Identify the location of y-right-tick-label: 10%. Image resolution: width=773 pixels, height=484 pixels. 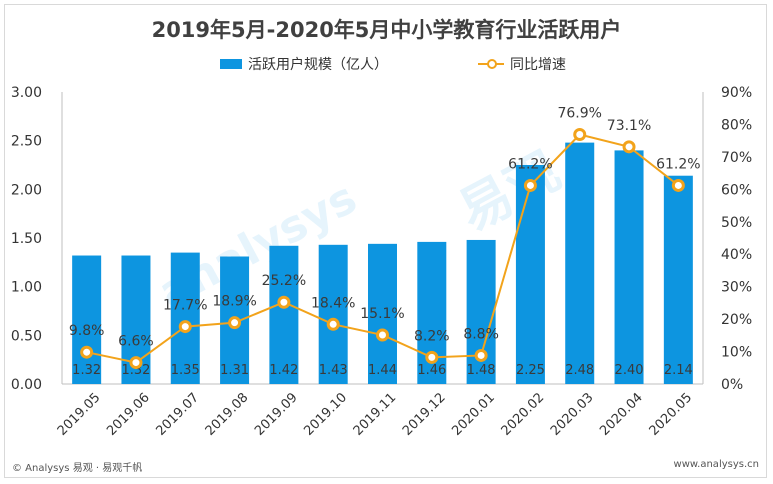
(736, 353).